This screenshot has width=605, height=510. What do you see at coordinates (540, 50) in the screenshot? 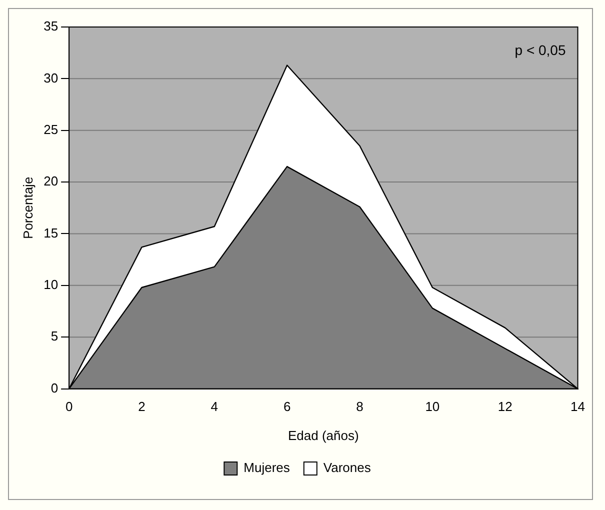
I see `annotation: p < 0,05` at bounding box center [540, 50].